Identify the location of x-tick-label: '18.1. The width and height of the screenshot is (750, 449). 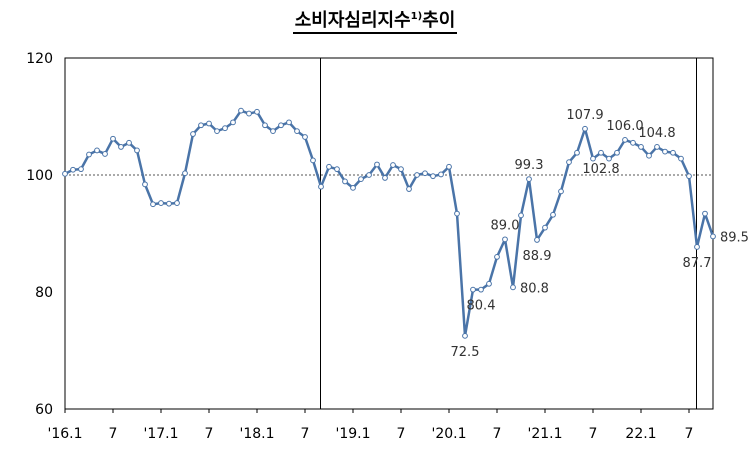
(256, 434).